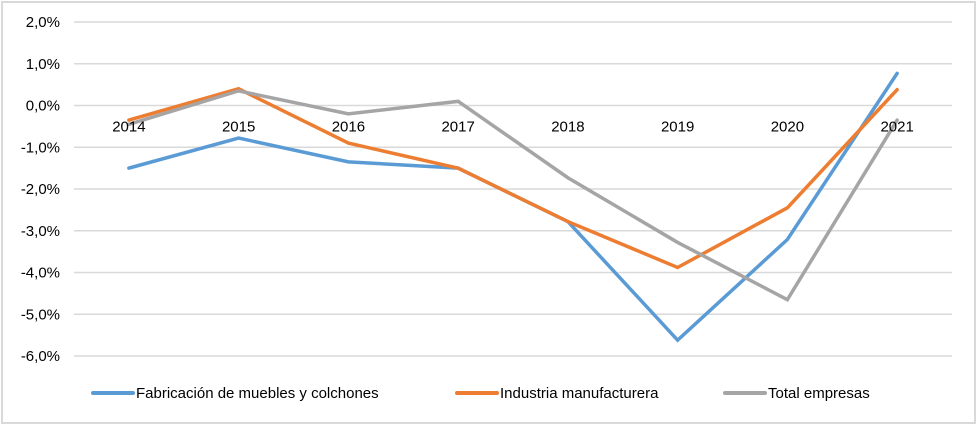  What do you see at coordinates (40, 356) in the screenshot?
I see `y-tick-label: -6,0%` at bounding box center [40, 356].